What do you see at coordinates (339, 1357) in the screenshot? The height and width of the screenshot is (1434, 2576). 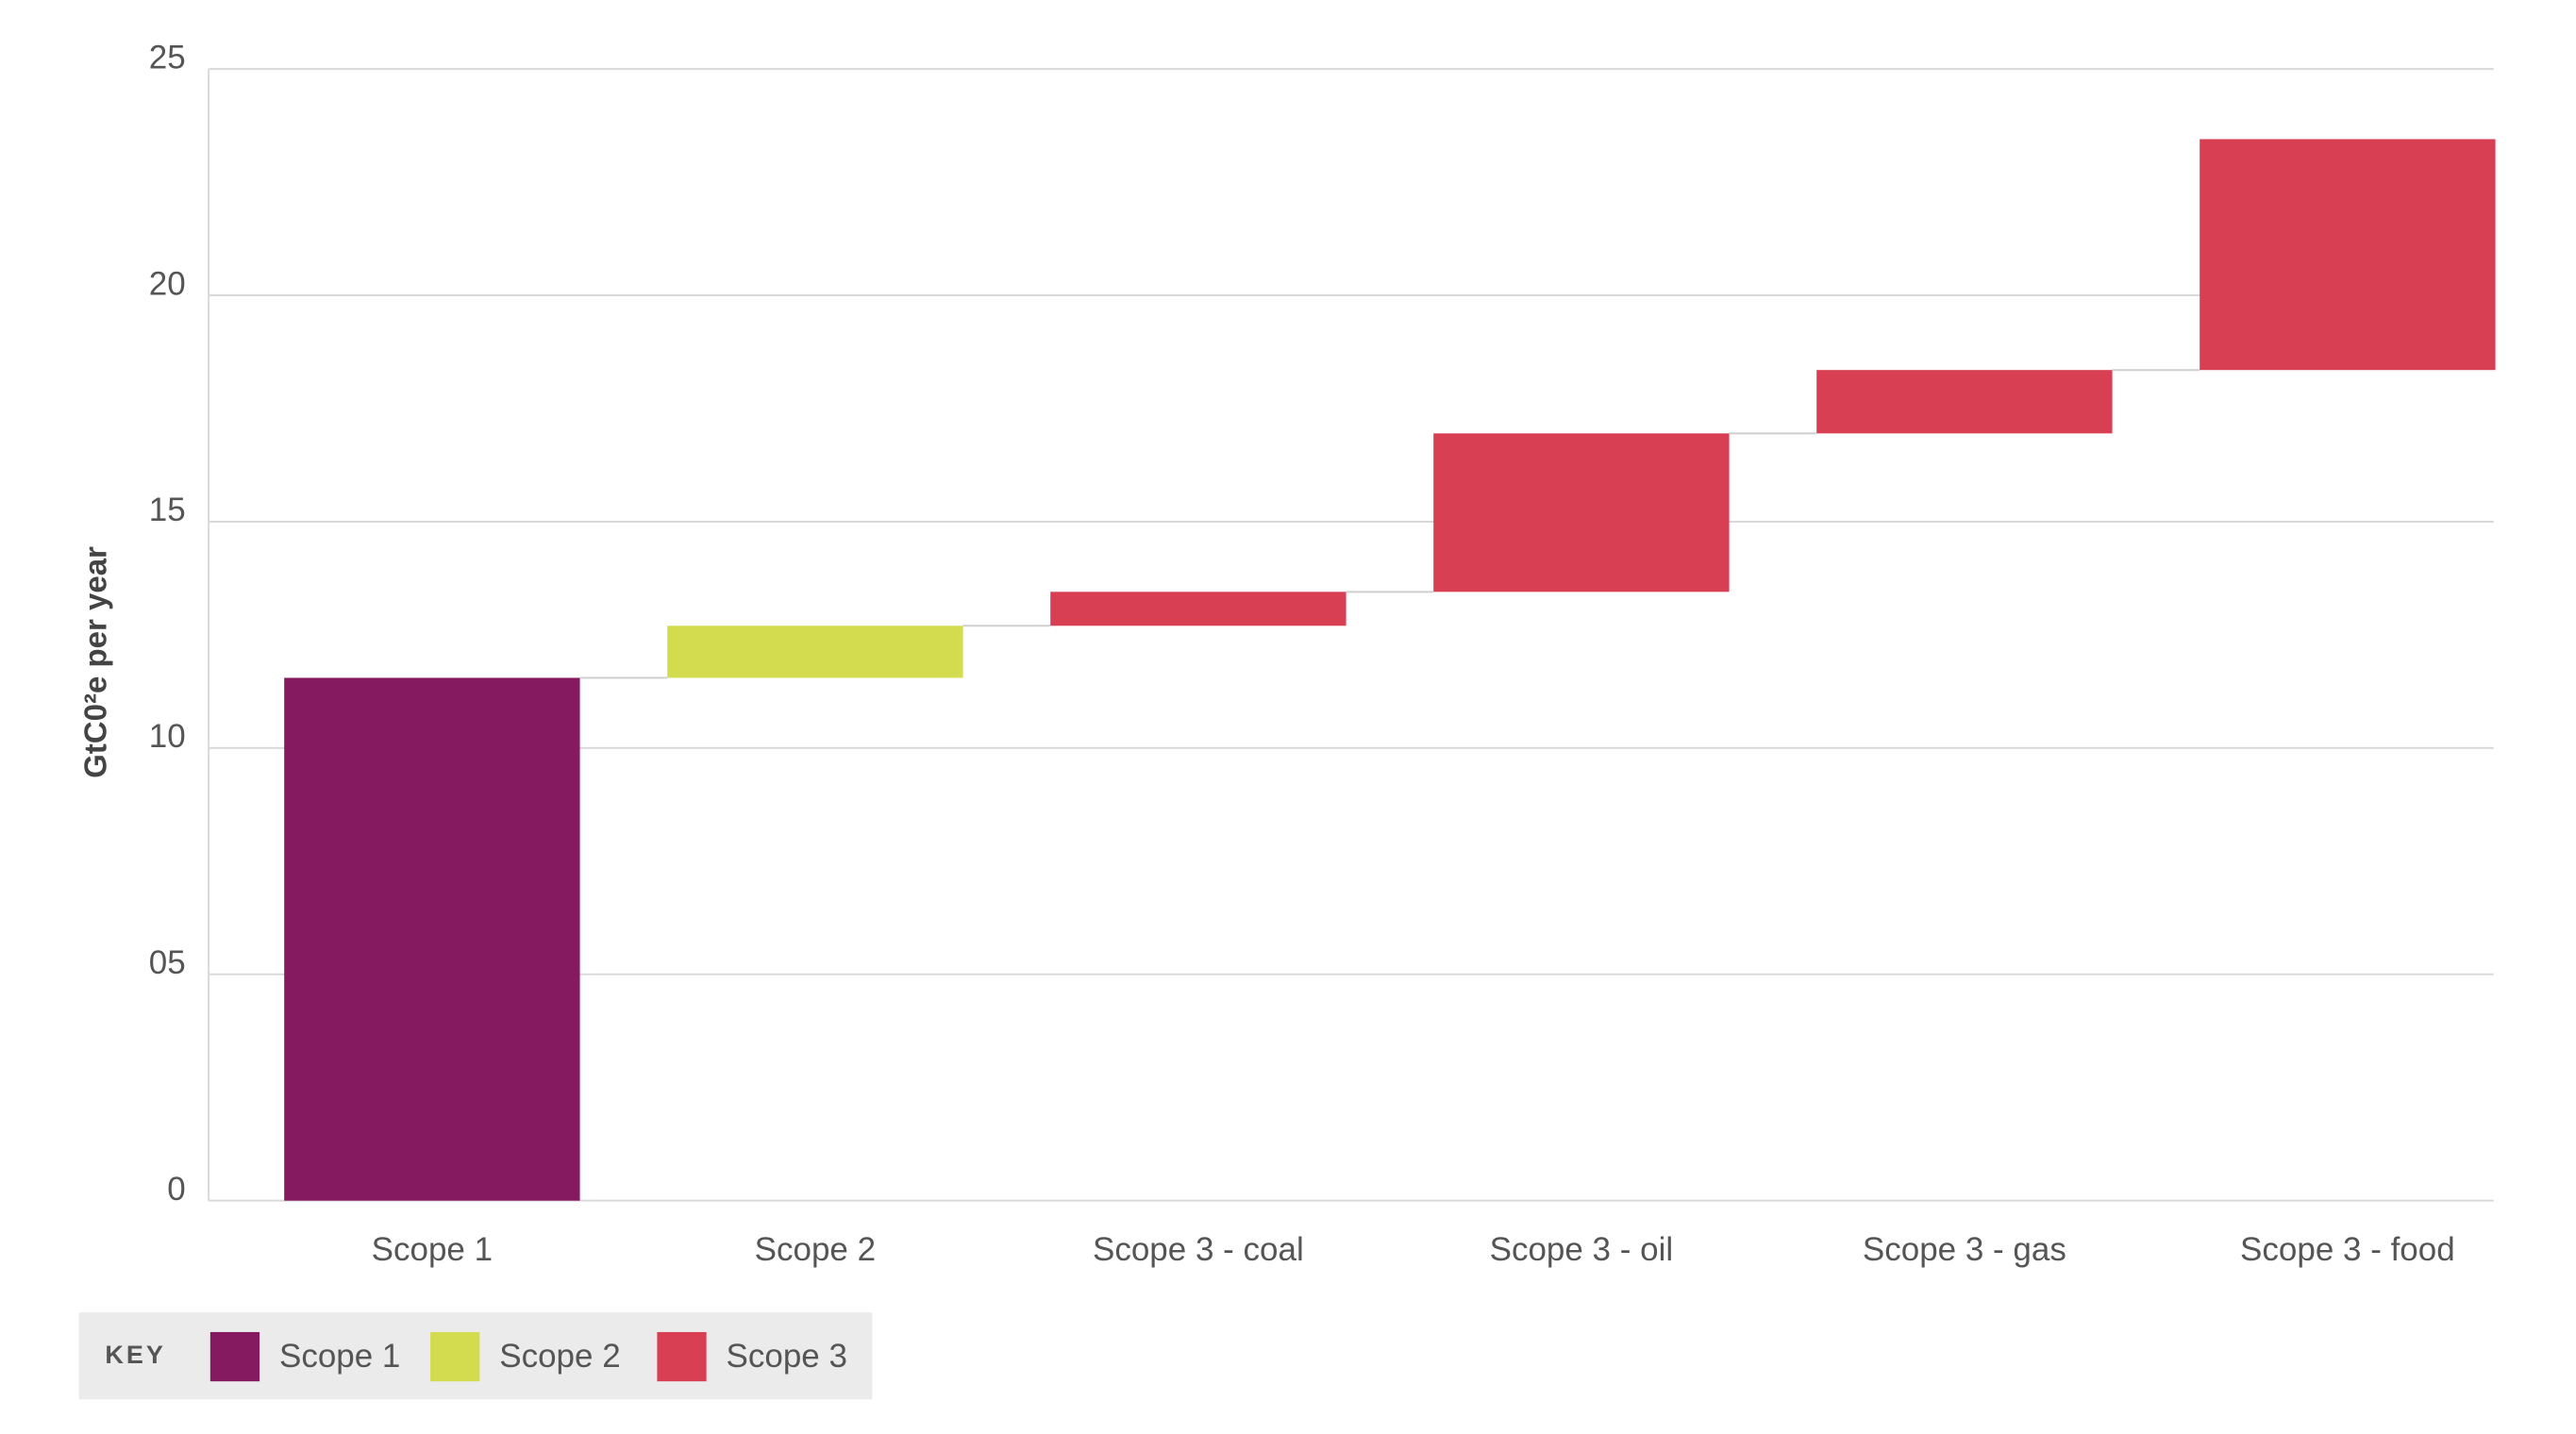 I see `legend-label: Scope 1` at bounding box center [339, 1357].